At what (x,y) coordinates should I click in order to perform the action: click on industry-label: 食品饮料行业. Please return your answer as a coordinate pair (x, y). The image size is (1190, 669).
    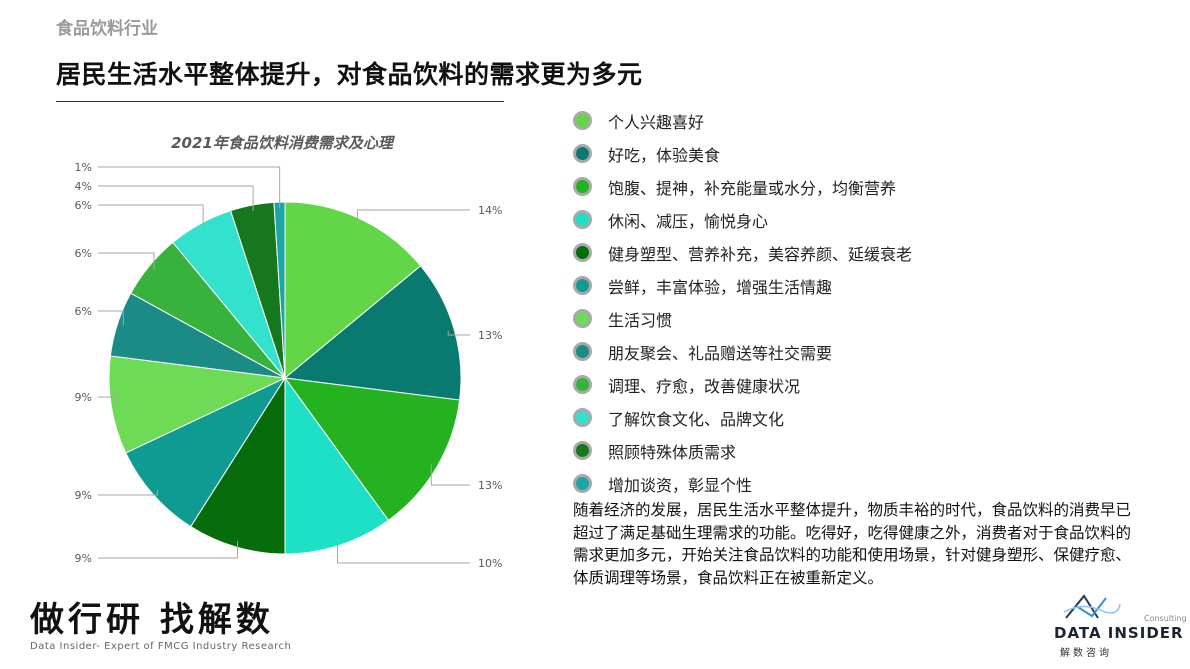
    Looking at the image, I should click on (107, 29).